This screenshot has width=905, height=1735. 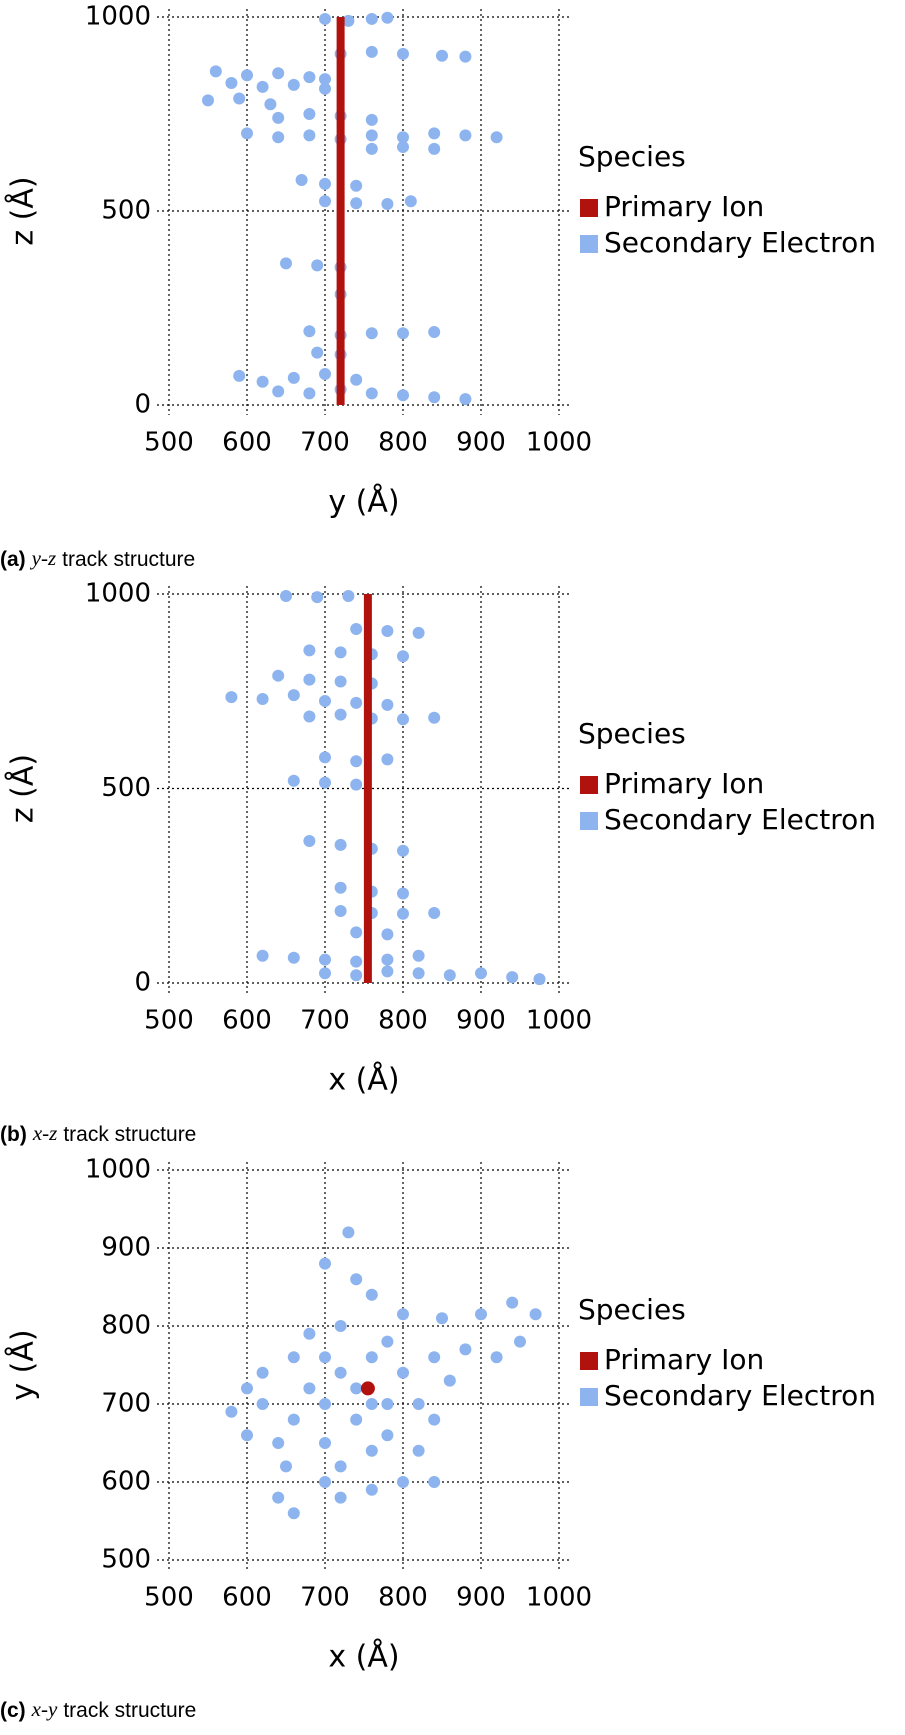 I want to click on legend-label: Secondary Electron, so click(x=740, y=819).